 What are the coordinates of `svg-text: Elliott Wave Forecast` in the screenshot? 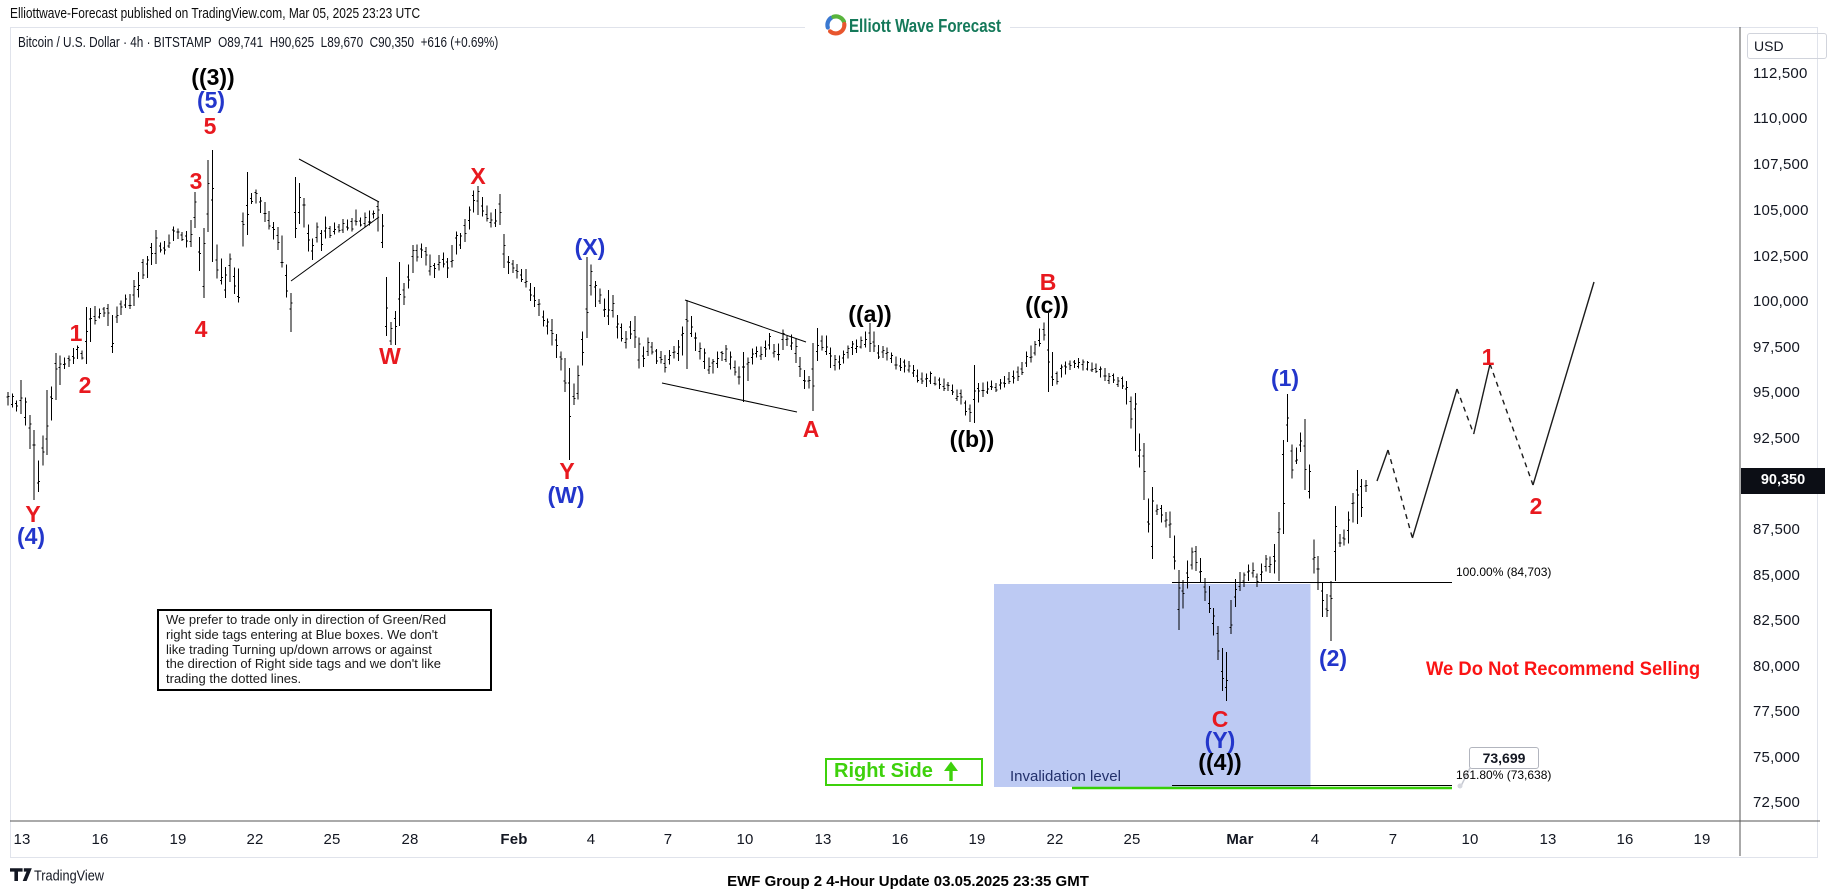 It's located at (925, 26).